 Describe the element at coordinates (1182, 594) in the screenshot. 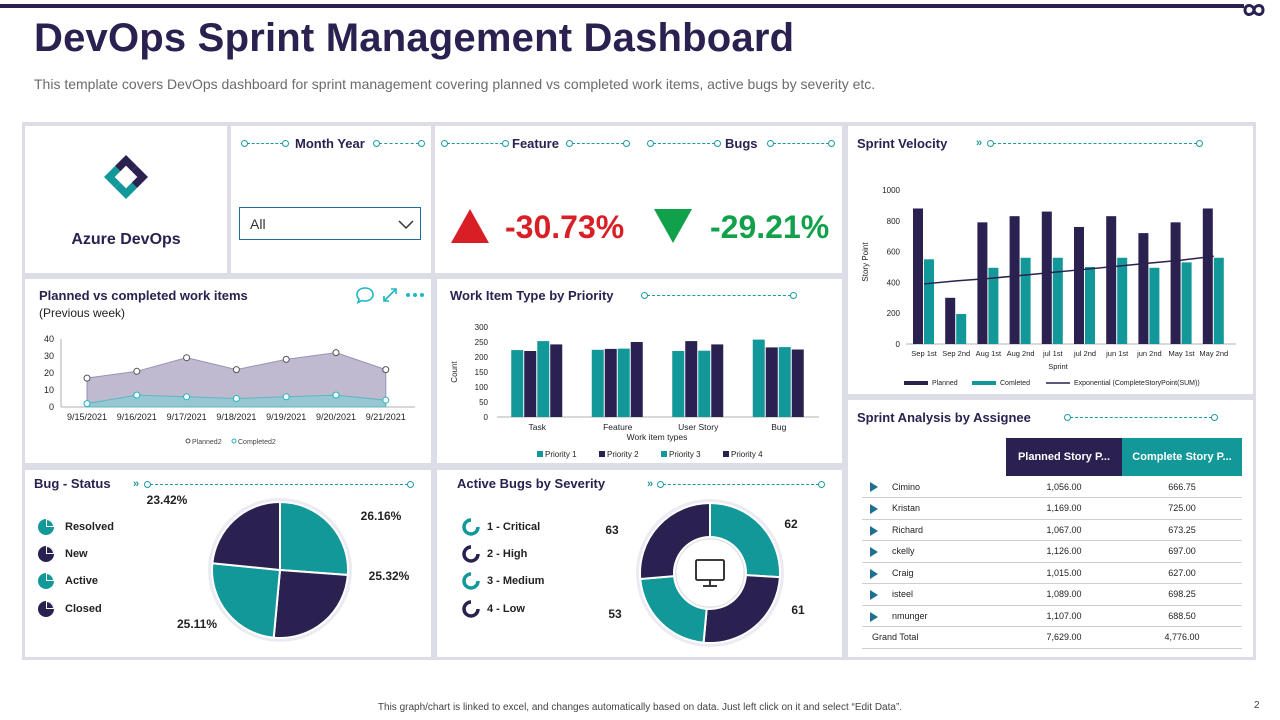

I see `complete-value: 698.25` at that location.